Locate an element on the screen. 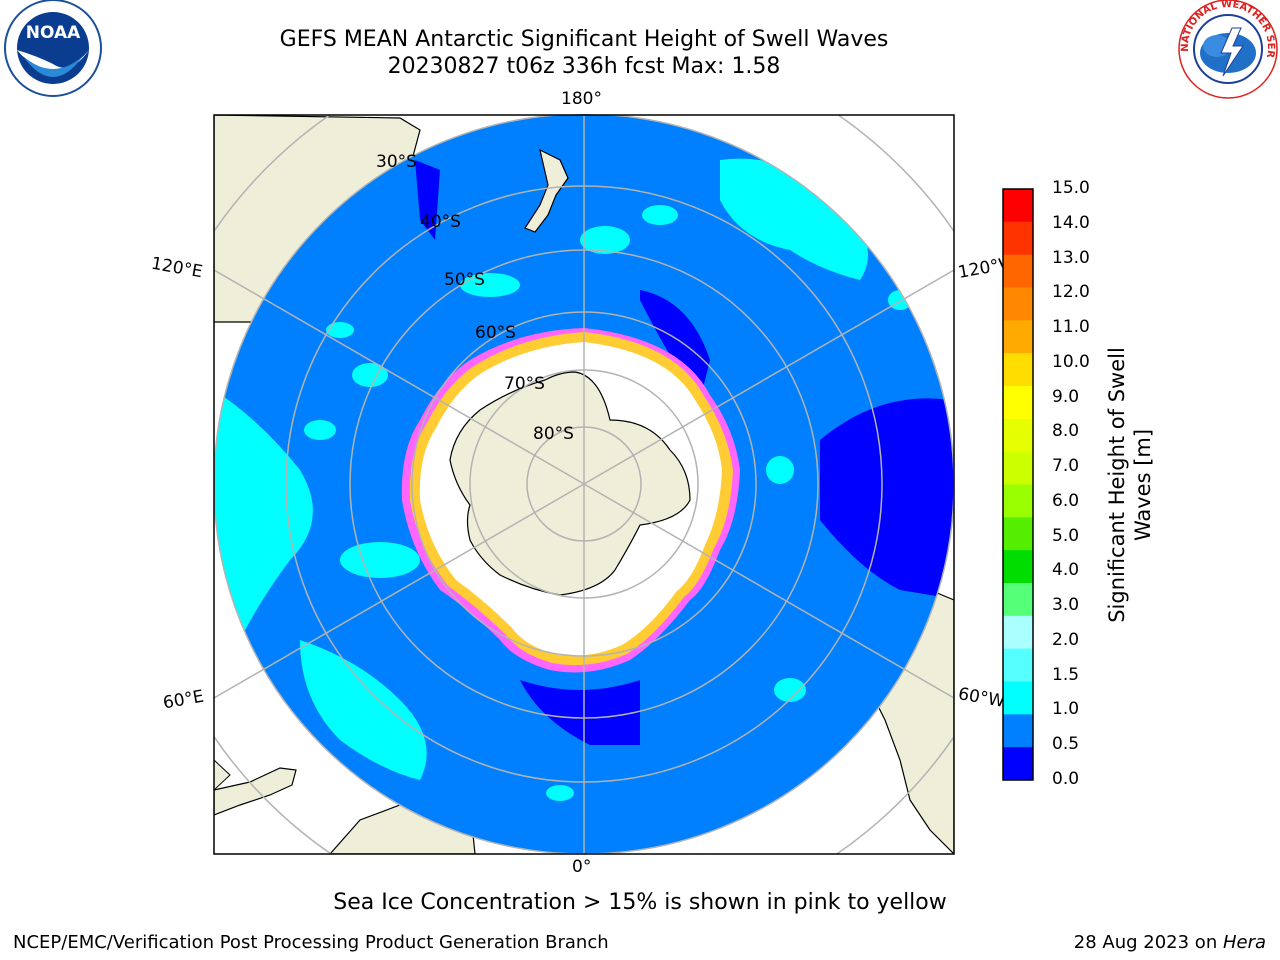 The width and height of the screenshot is (1280, 960). colorbar-tick-label: 0.5 is located at coordinates (1066, 744).